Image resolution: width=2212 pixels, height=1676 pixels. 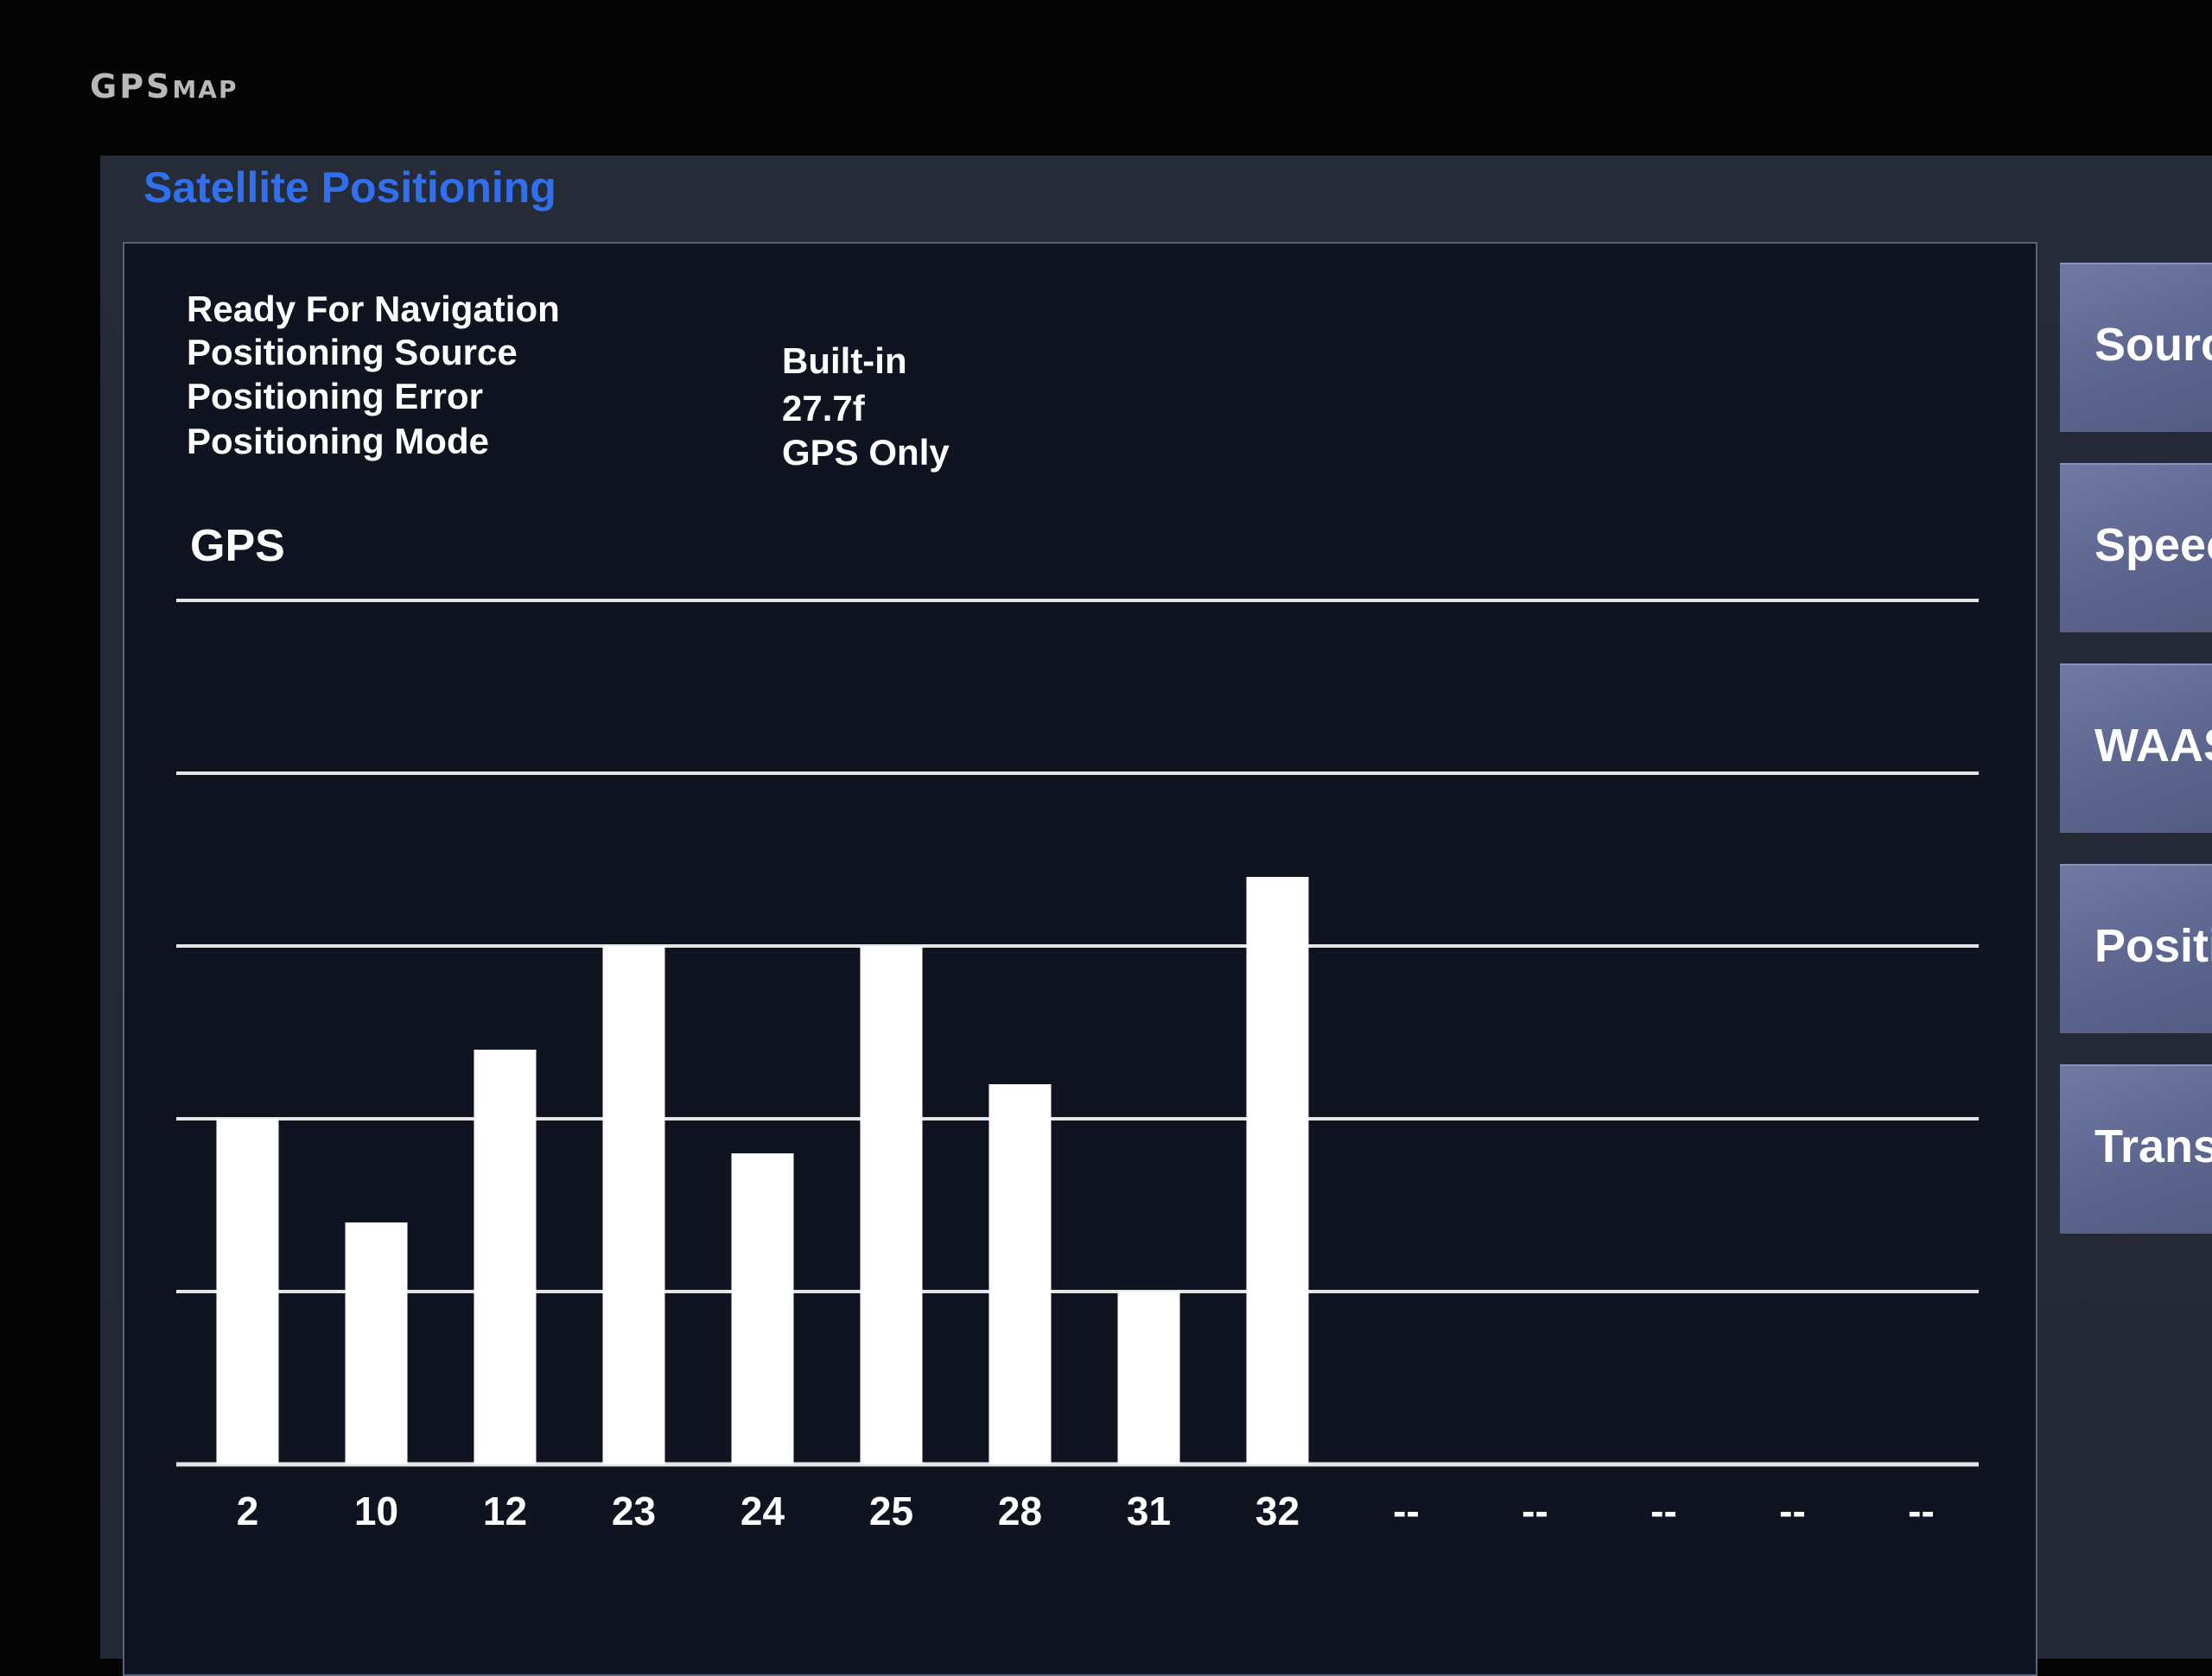 What do you see at coordinates (1020, 1511) in the screenshot?
I see `satellite-id-label: 28` at bounding box center [1020, 1511].